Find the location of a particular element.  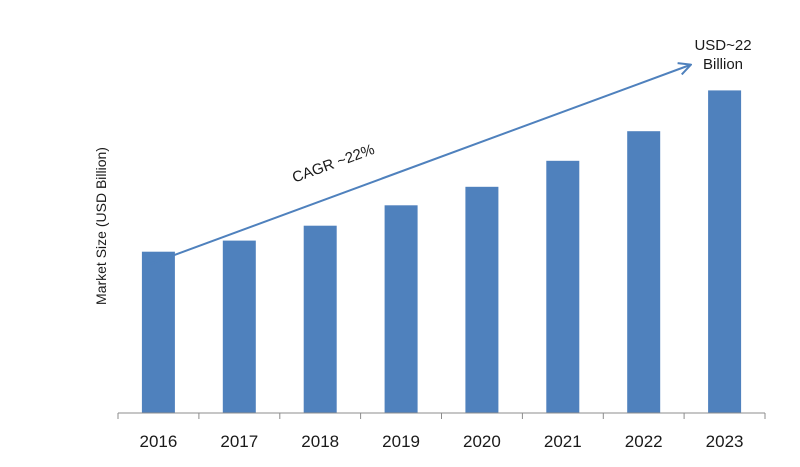

bar-2021 is located at coordinates (563, 286).